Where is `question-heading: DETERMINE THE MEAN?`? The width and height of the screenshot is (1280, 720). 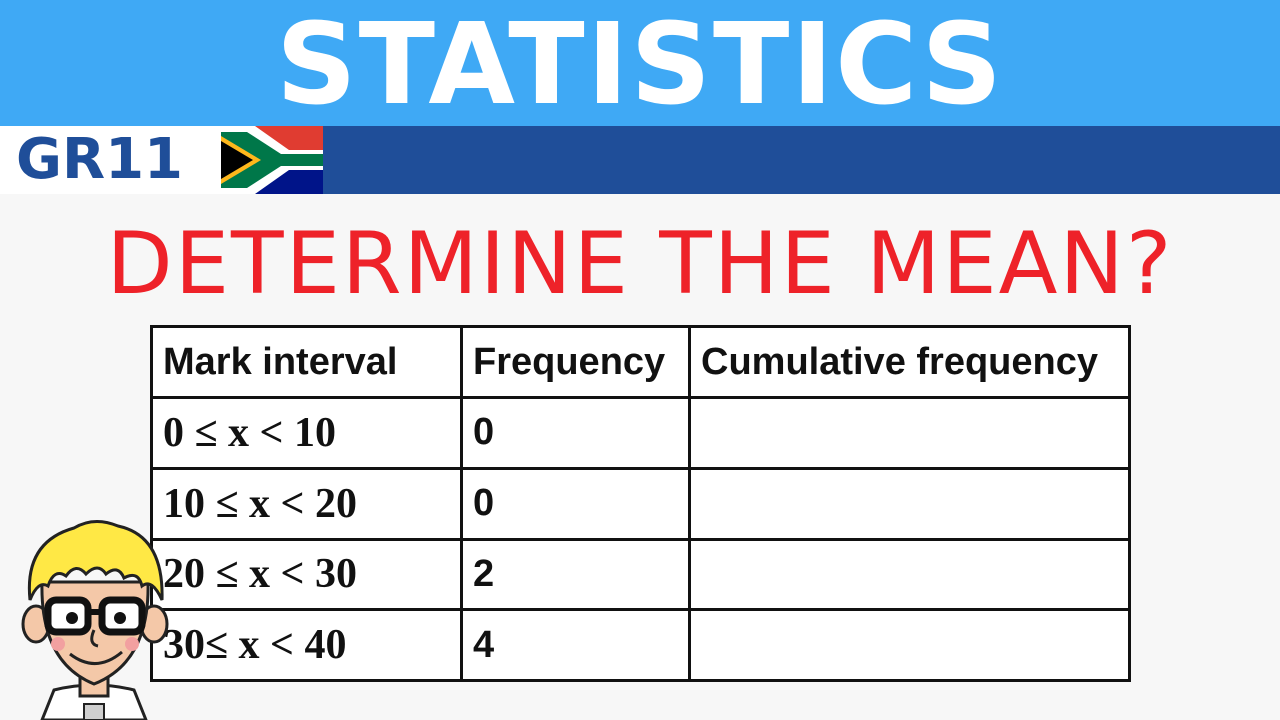 question-heading: DETERMINE THE MEAN? is located at coordinates (640, 264).